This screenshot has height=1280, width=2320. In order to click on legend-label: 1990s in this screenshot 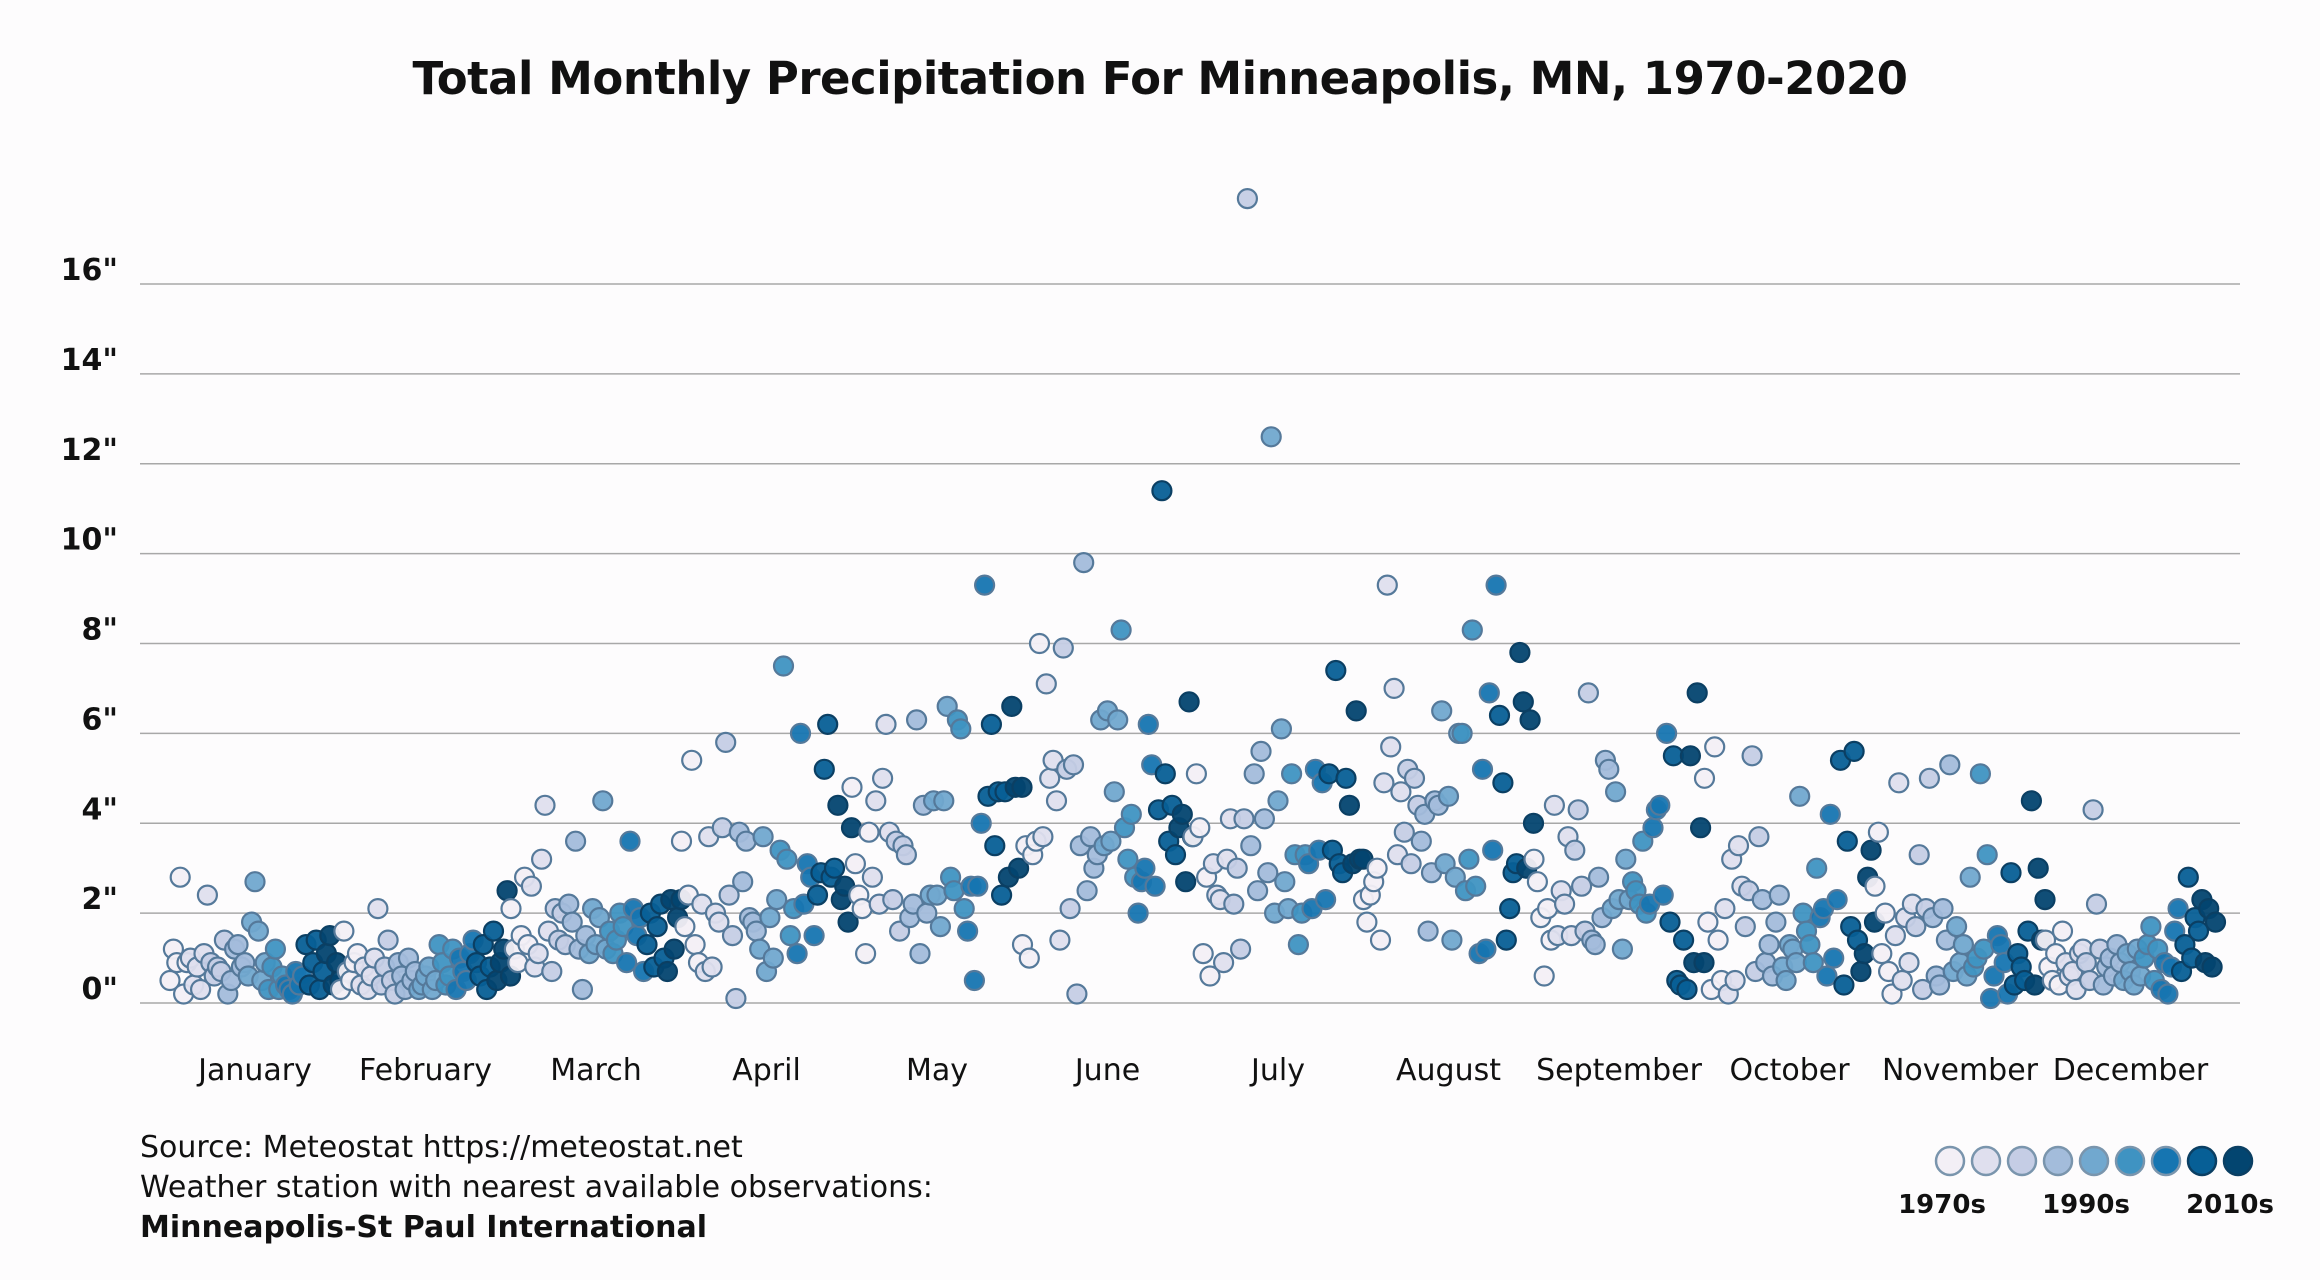, I will do `click(2086, 1205)`.